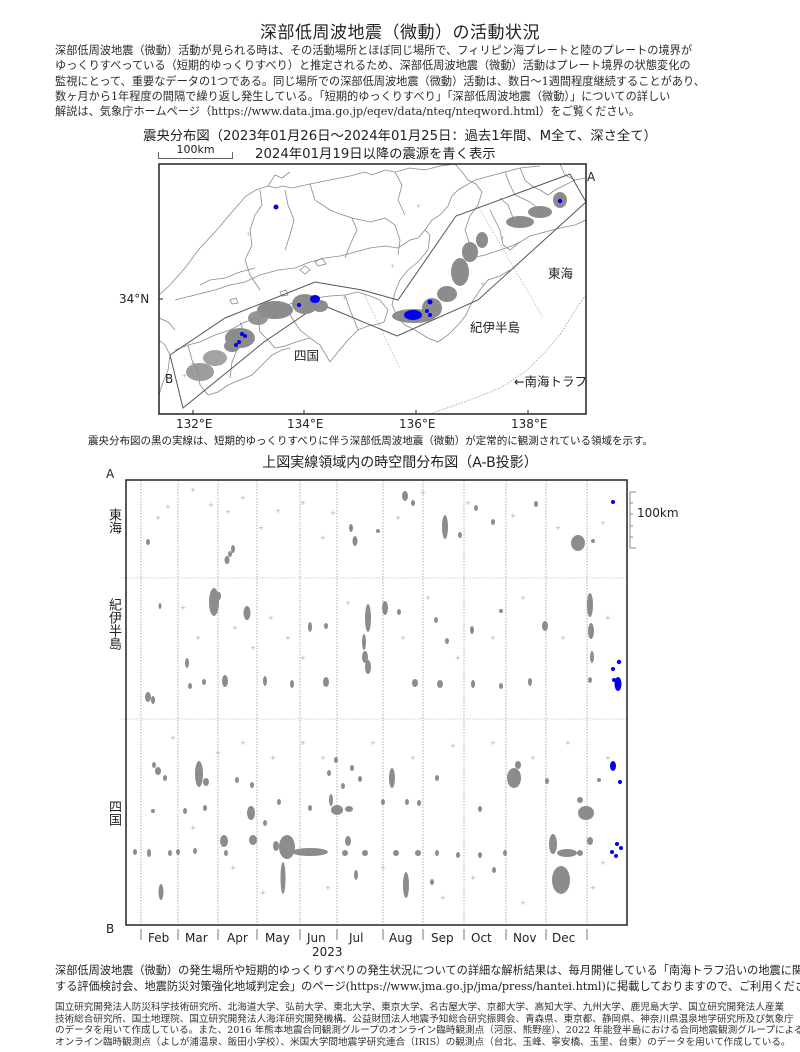 The height and width of the screenshot is (1052, 800). What do you see at coordinates (305, 424) in the screenshot?
I see `lon-label-134e: 134°E` at bounding box center [305, 424].